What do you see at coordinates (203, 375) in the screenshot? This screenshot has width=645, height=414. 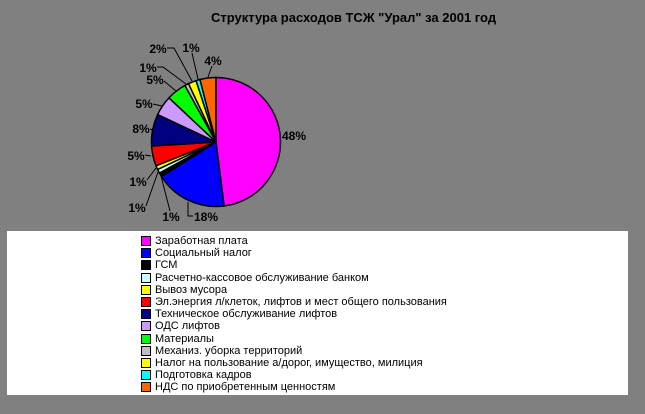 I see `legend-item-label: Подготовка кадров` at bounding box center [203, 375].